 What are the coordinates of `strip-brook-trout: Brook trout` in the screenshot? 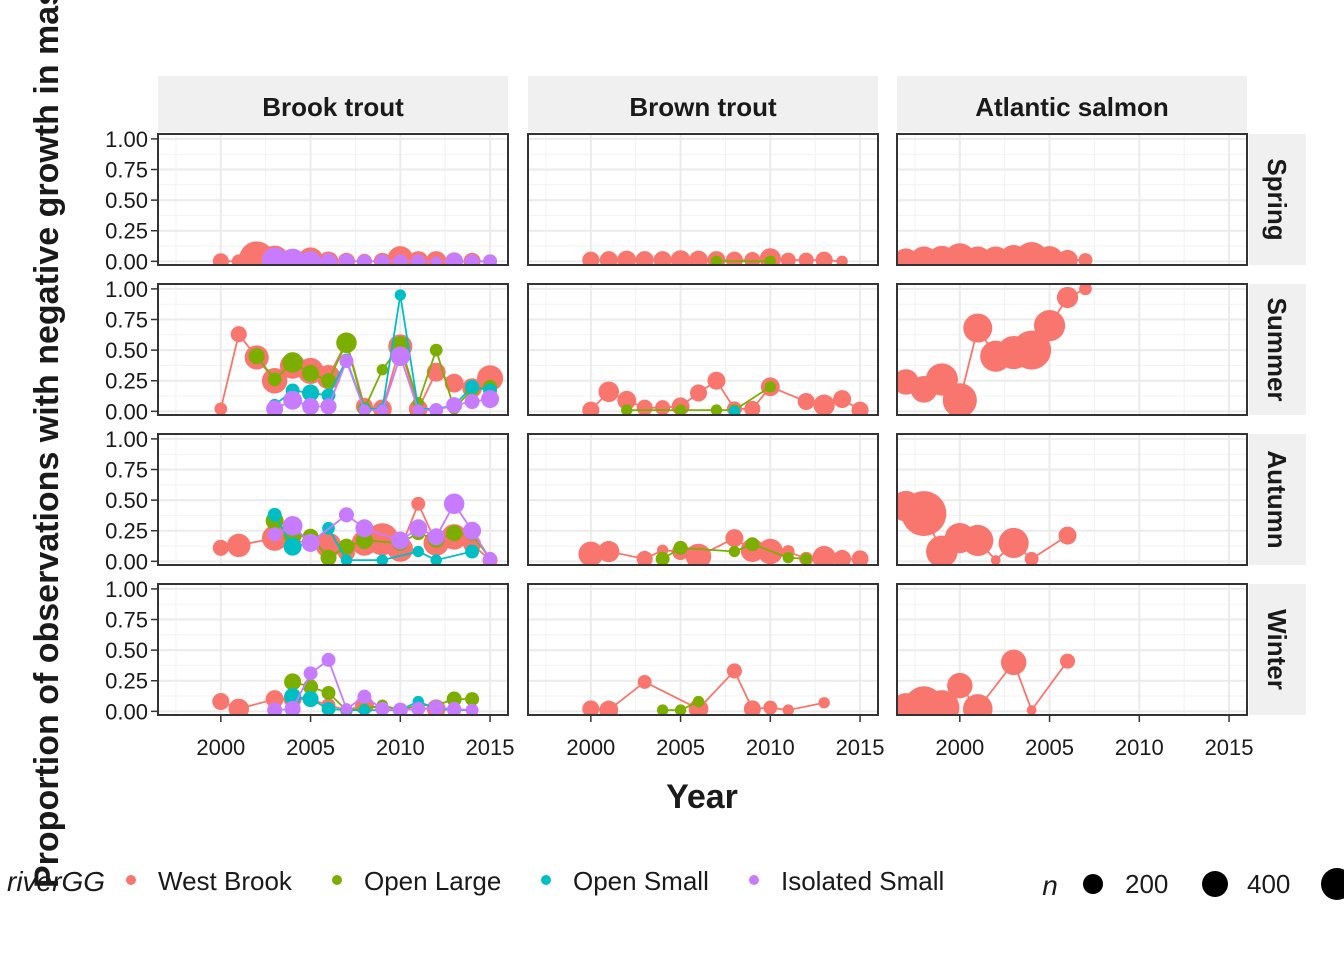 It's located at (333, 104).